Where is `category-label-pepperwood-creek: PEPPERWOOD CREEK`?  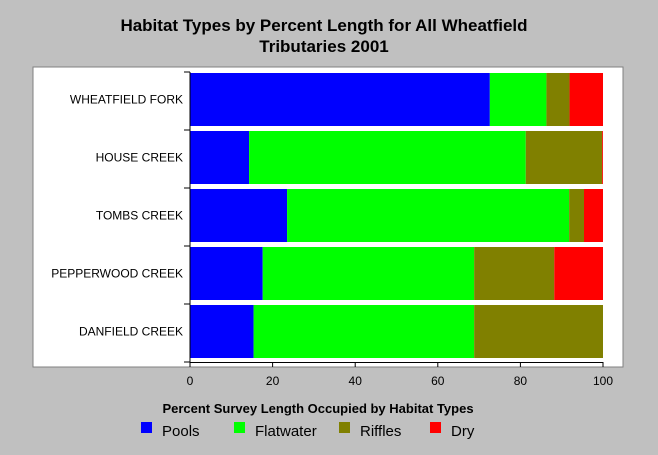 category-label-pepperwood-creek: PEPPERWOOD CREEK is located at coordinates (117, 274).